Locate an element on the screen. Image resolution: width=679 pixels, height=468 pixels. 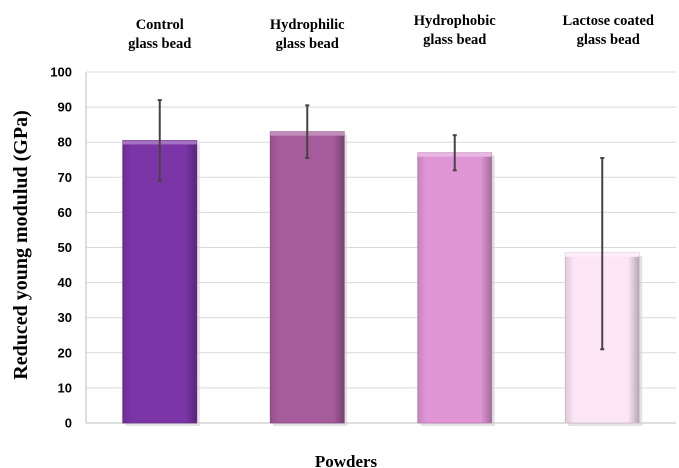
y-tick-label: 60 is located at coordinates (65, 212).